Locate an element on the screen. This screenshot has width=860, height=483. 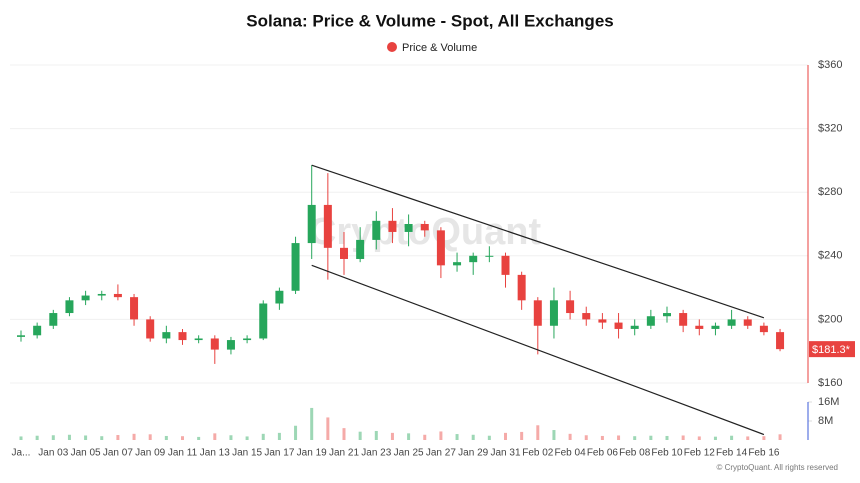
x-tick-label: Feb 10 is located at coordinates (667, 453).